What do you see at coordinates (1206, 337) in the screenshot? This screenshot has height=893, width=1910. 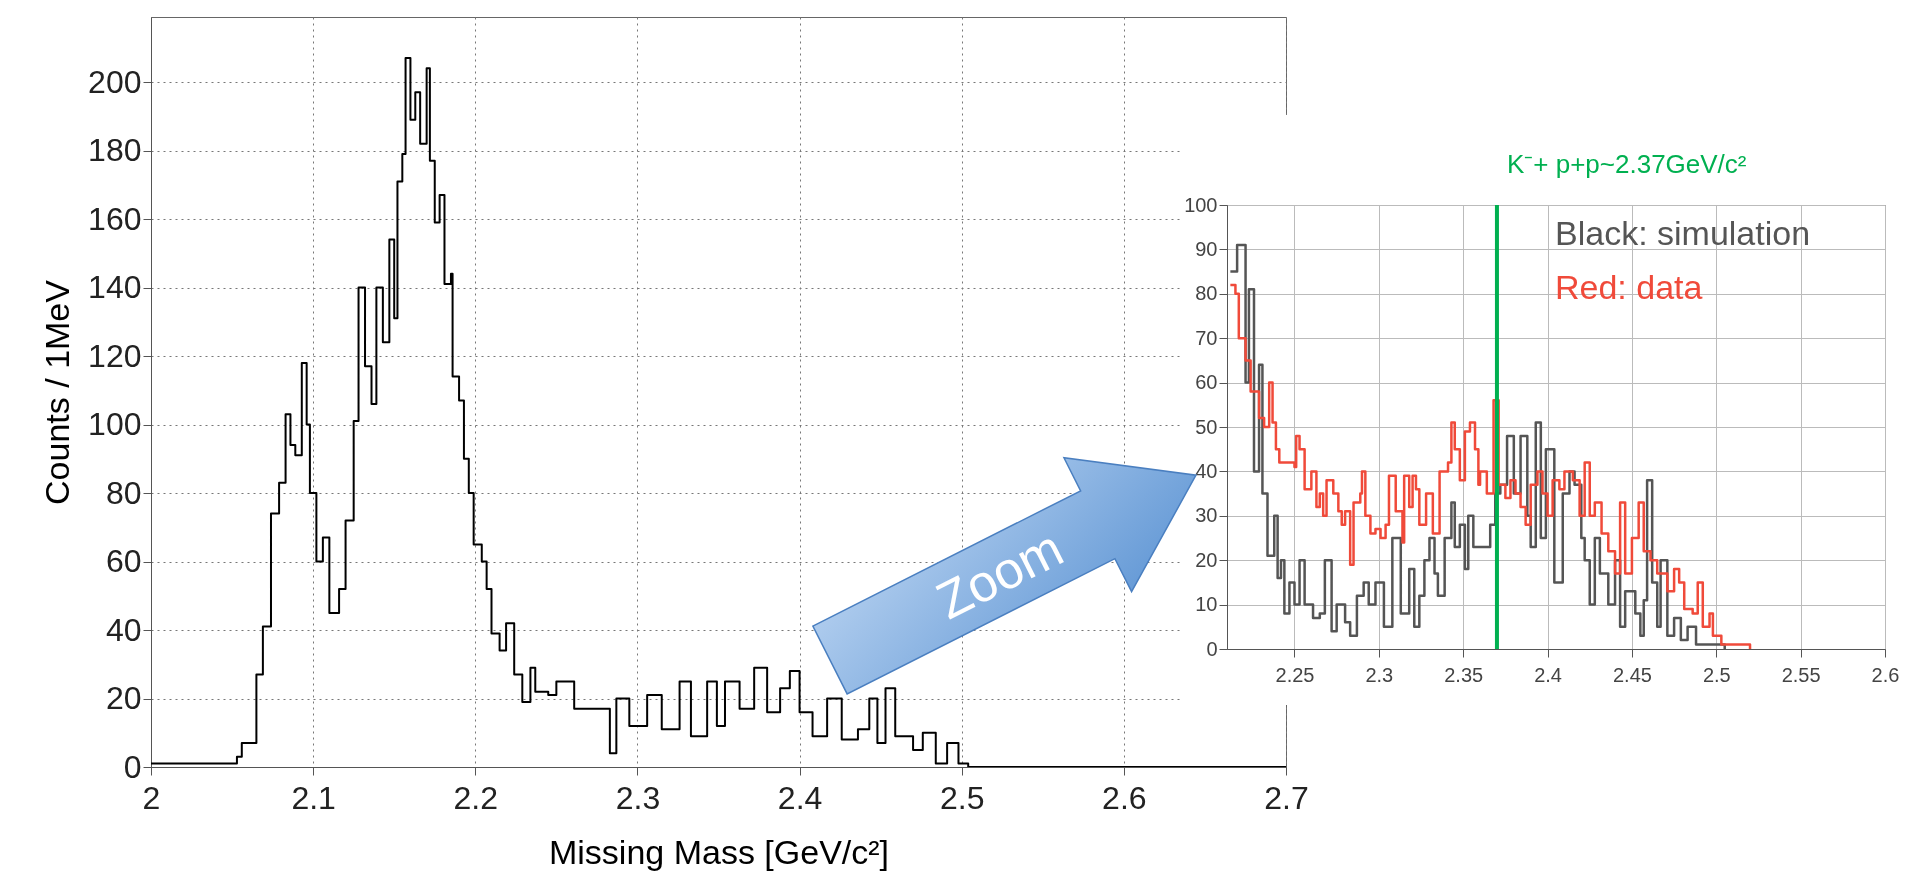 I see `y-tick-label: 70` at bounding box center [1206, 337].